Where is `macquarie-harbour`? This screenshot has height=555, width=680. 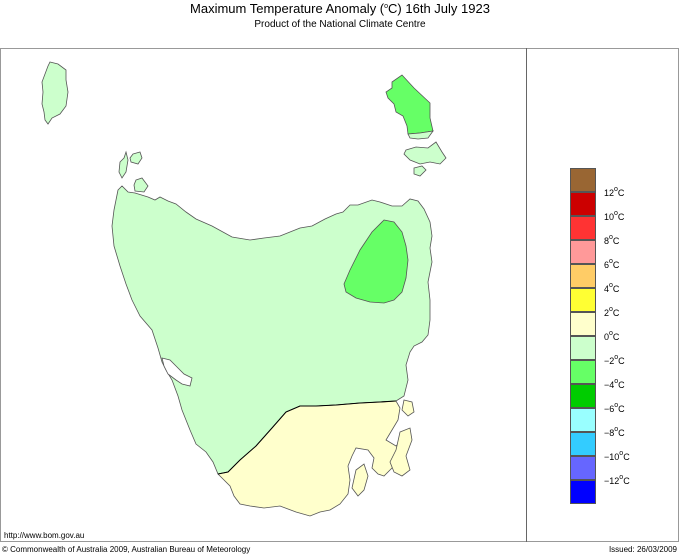
macquarie-harbour is located at coordinates (177, 372).